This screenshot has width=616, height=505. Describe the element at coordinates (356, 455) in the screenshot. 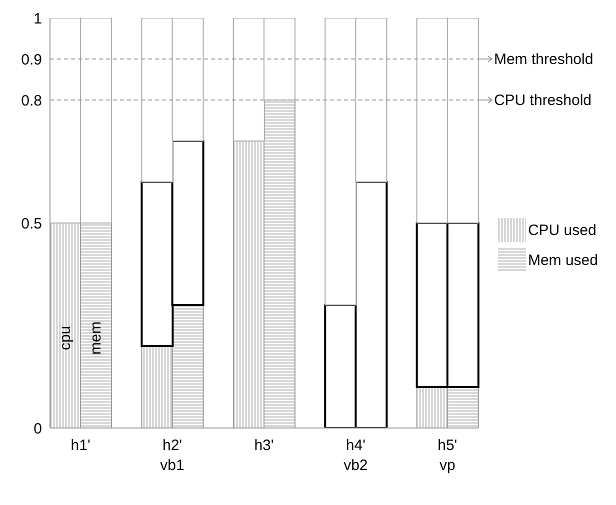

I see `x-tick-label: h4' vb2` at that location.